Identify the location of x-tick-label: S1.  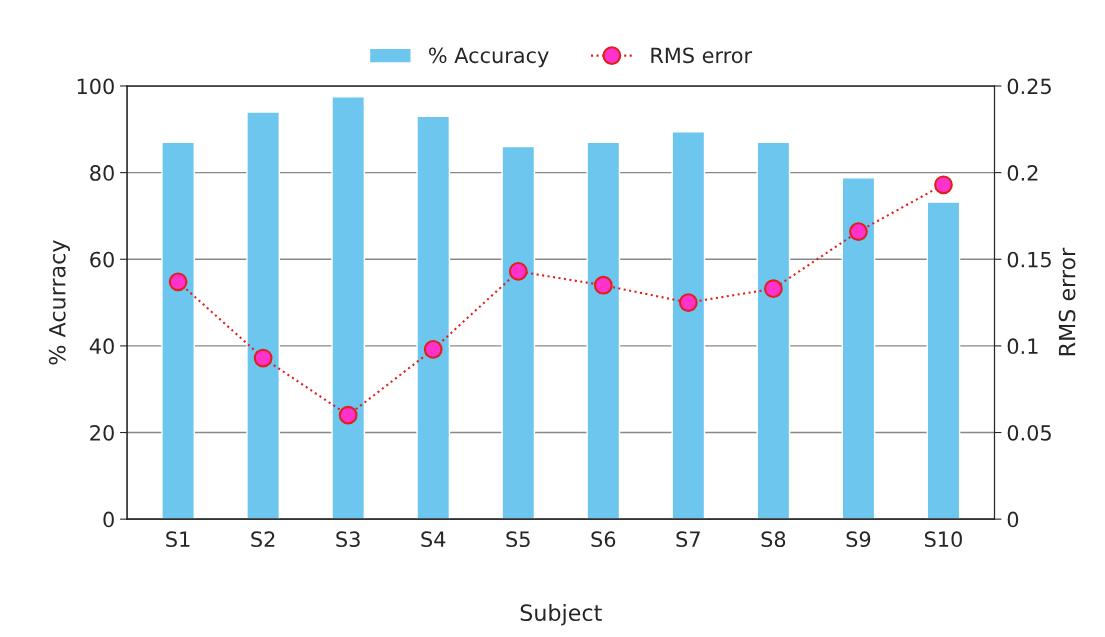
(178, 539).